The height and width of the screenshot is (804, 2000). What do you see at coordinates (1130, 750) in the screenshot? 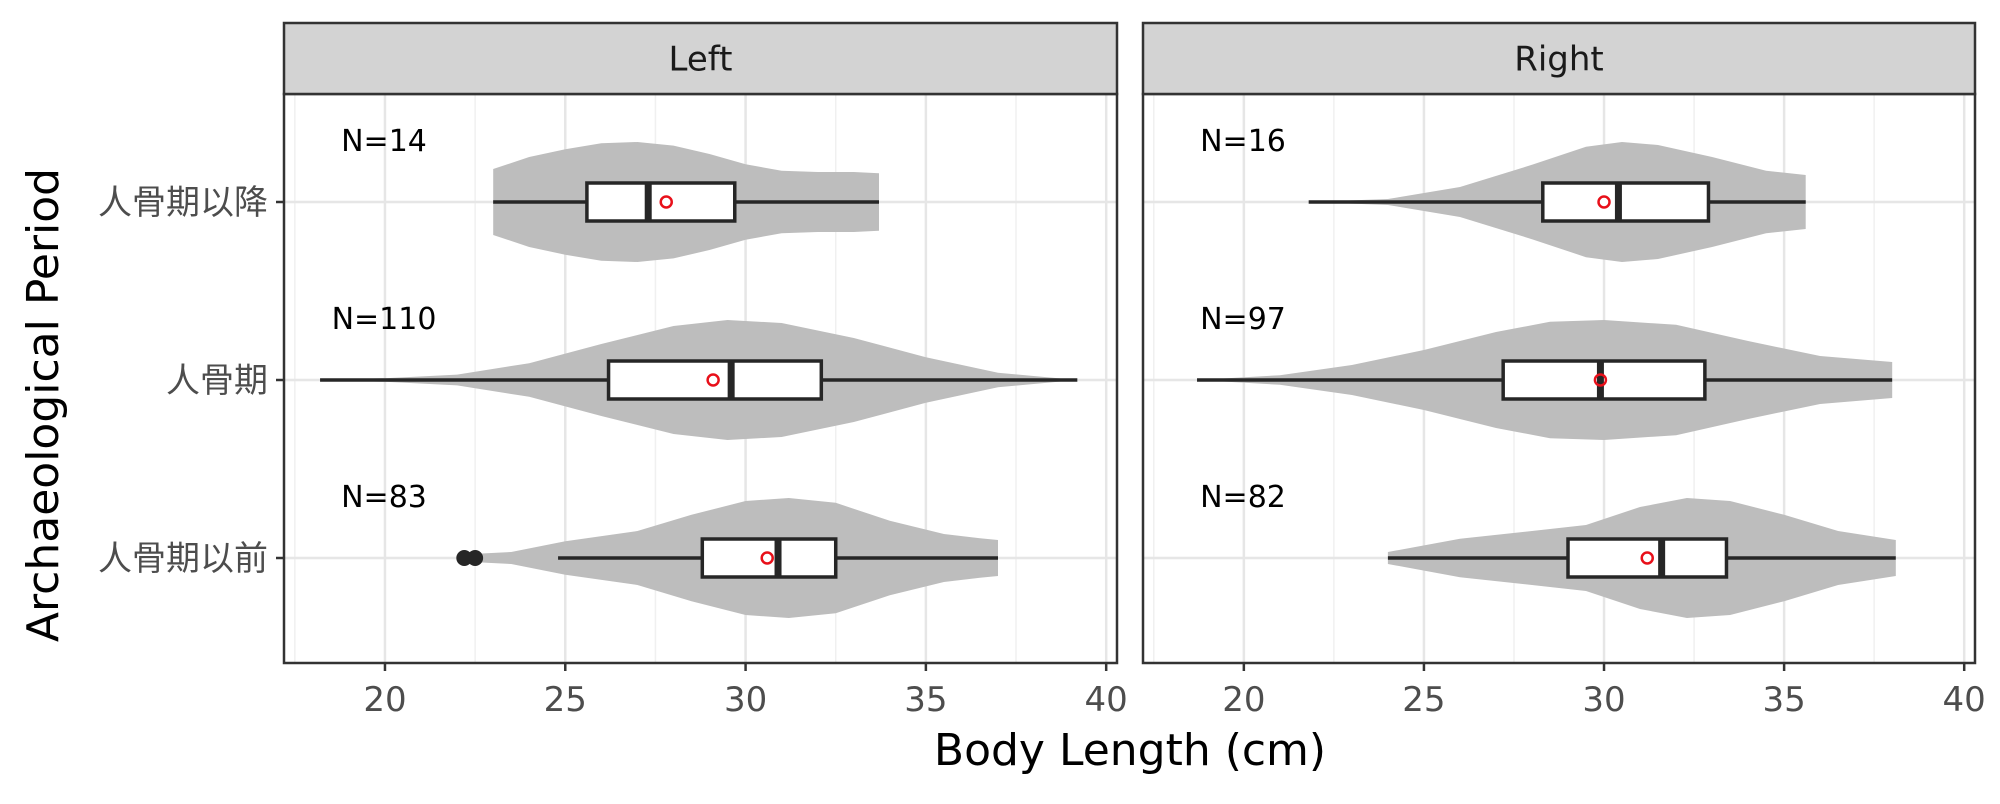
I see `x-axis-title: Body Length (cm)` at bounding box center [1130, 750].